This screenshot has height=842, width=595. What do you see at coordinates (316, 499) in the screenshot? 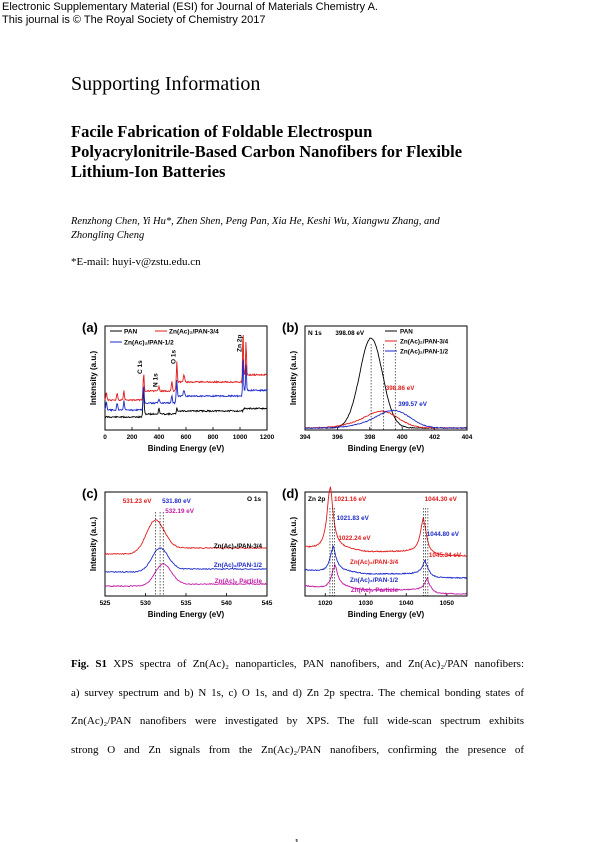
I see `panel-title: Zn 2p` at bounding box center [316, 499].